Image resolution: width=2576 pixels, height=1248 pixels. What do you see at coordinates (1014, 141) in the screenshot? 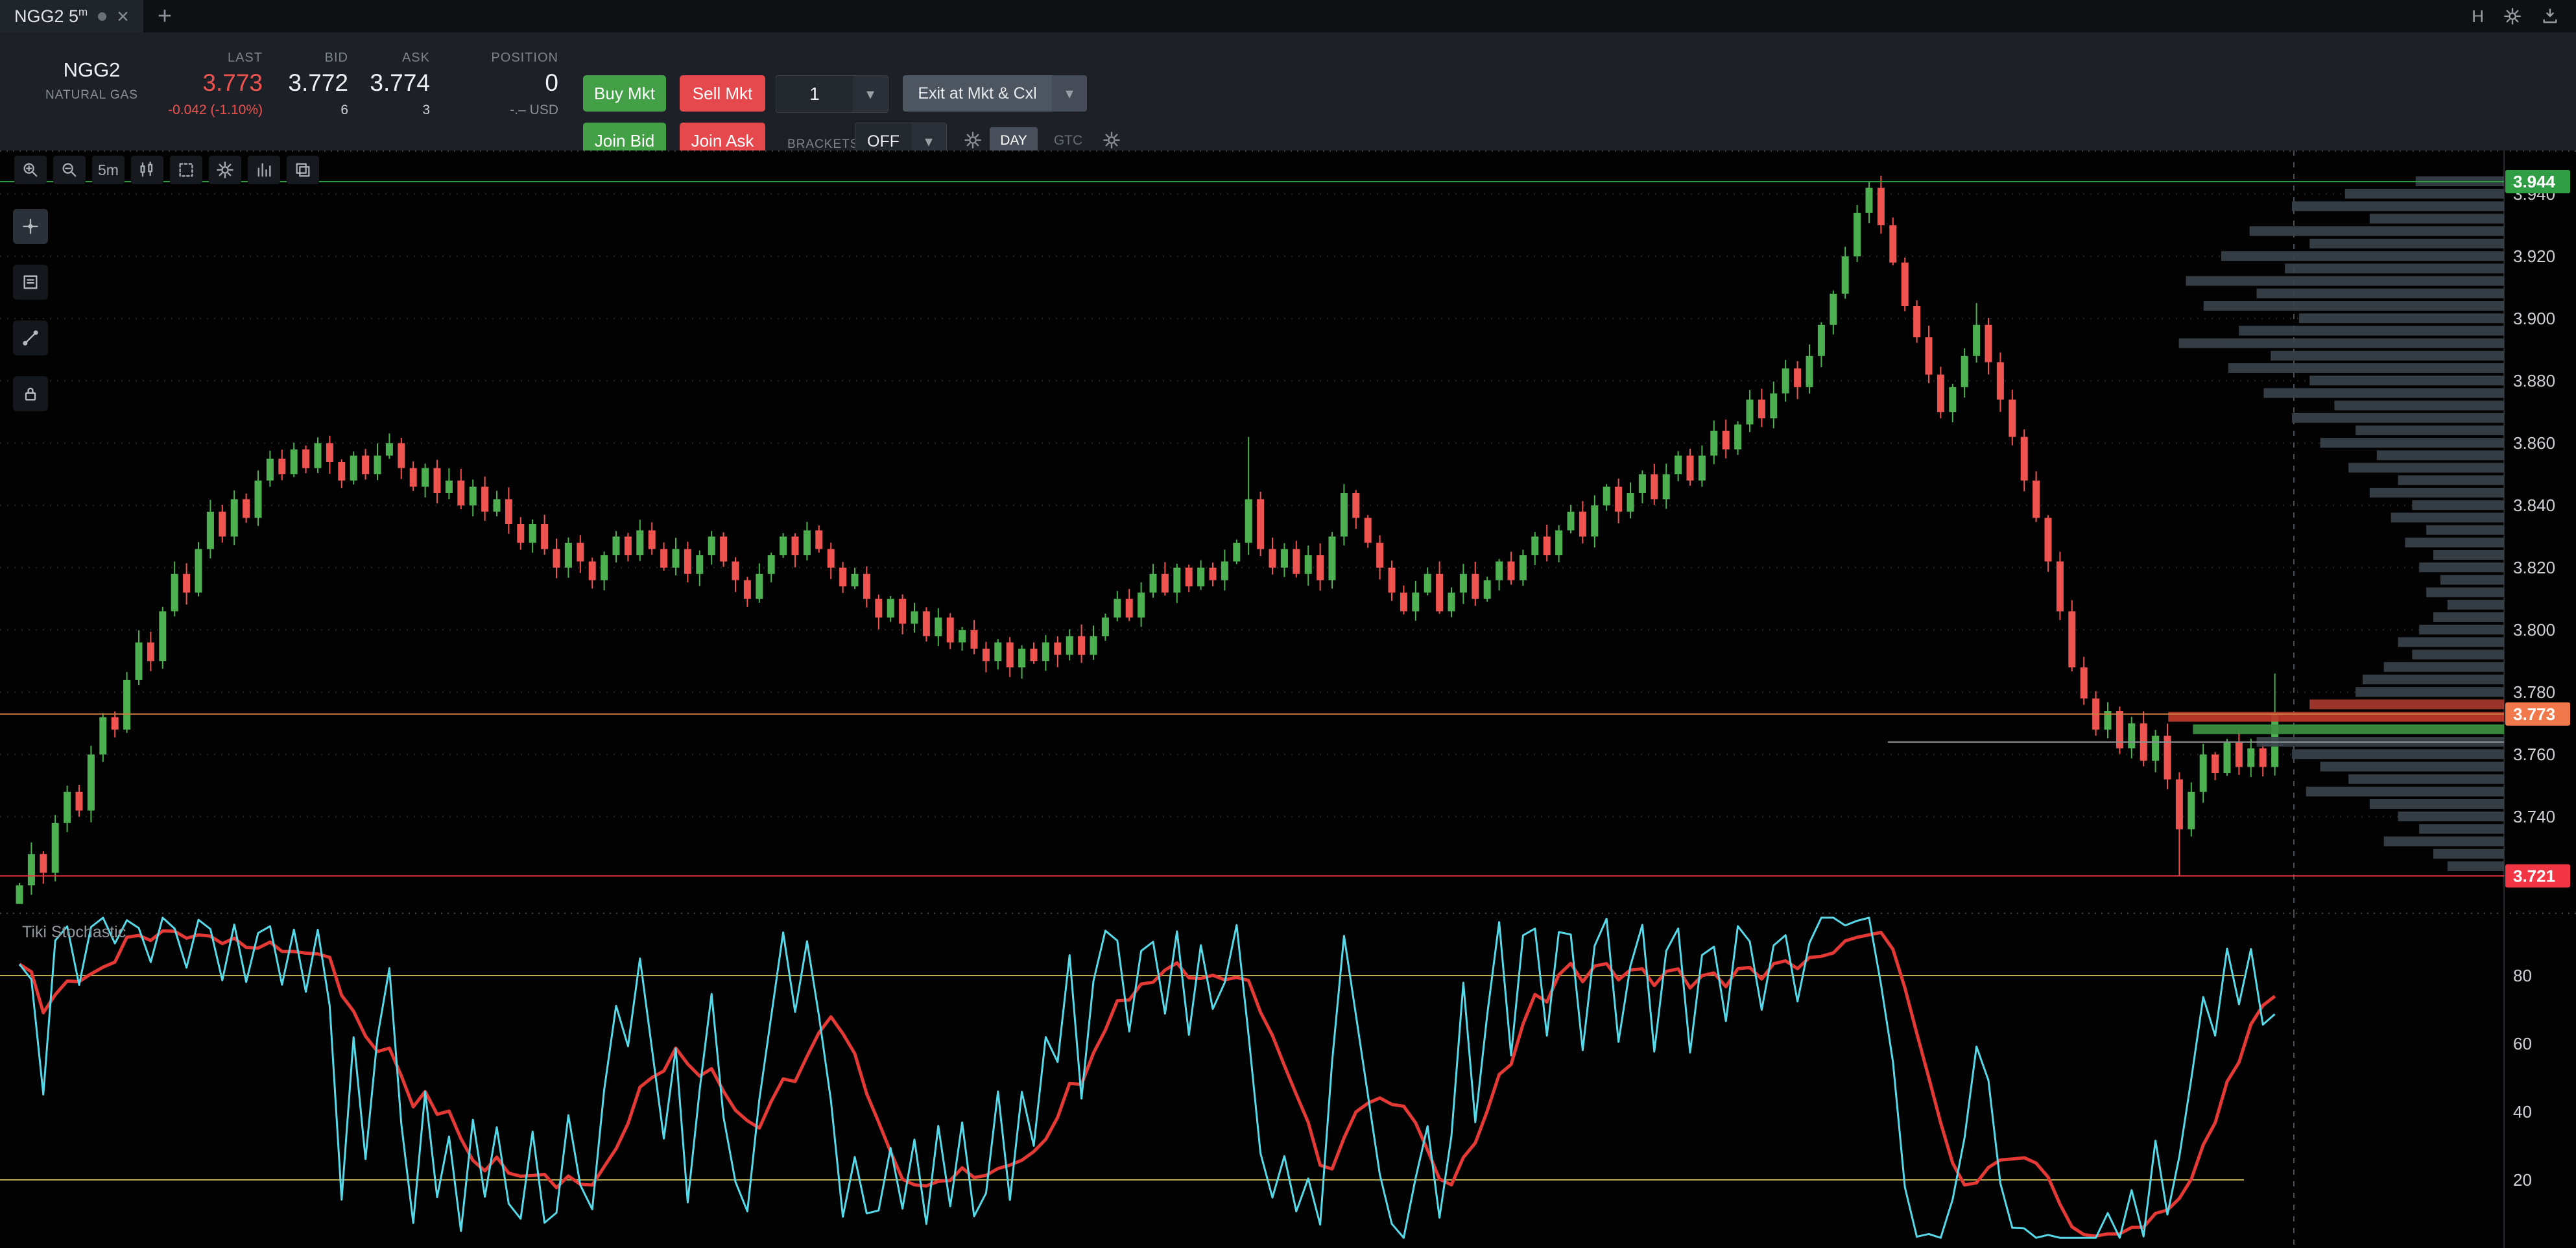
I see `tif-day-toggle: DAY` at bounding box center [1014, 141].